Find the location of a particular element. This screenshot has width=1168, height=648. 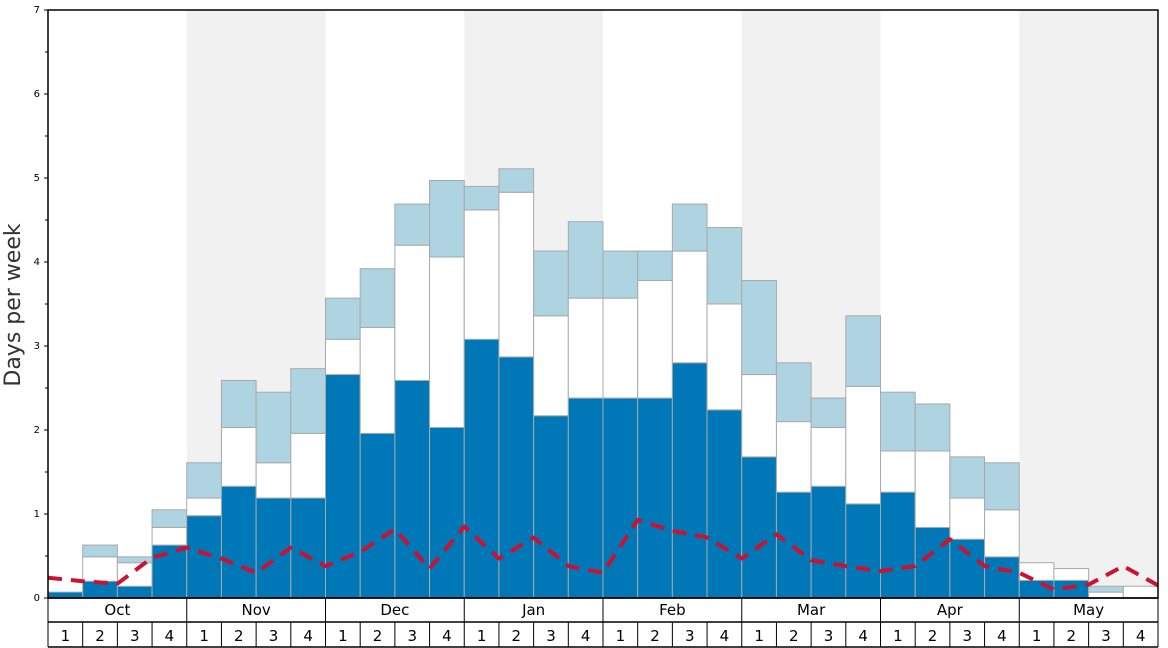

y-tick-label: 5 is located at coordinates (37, 178).